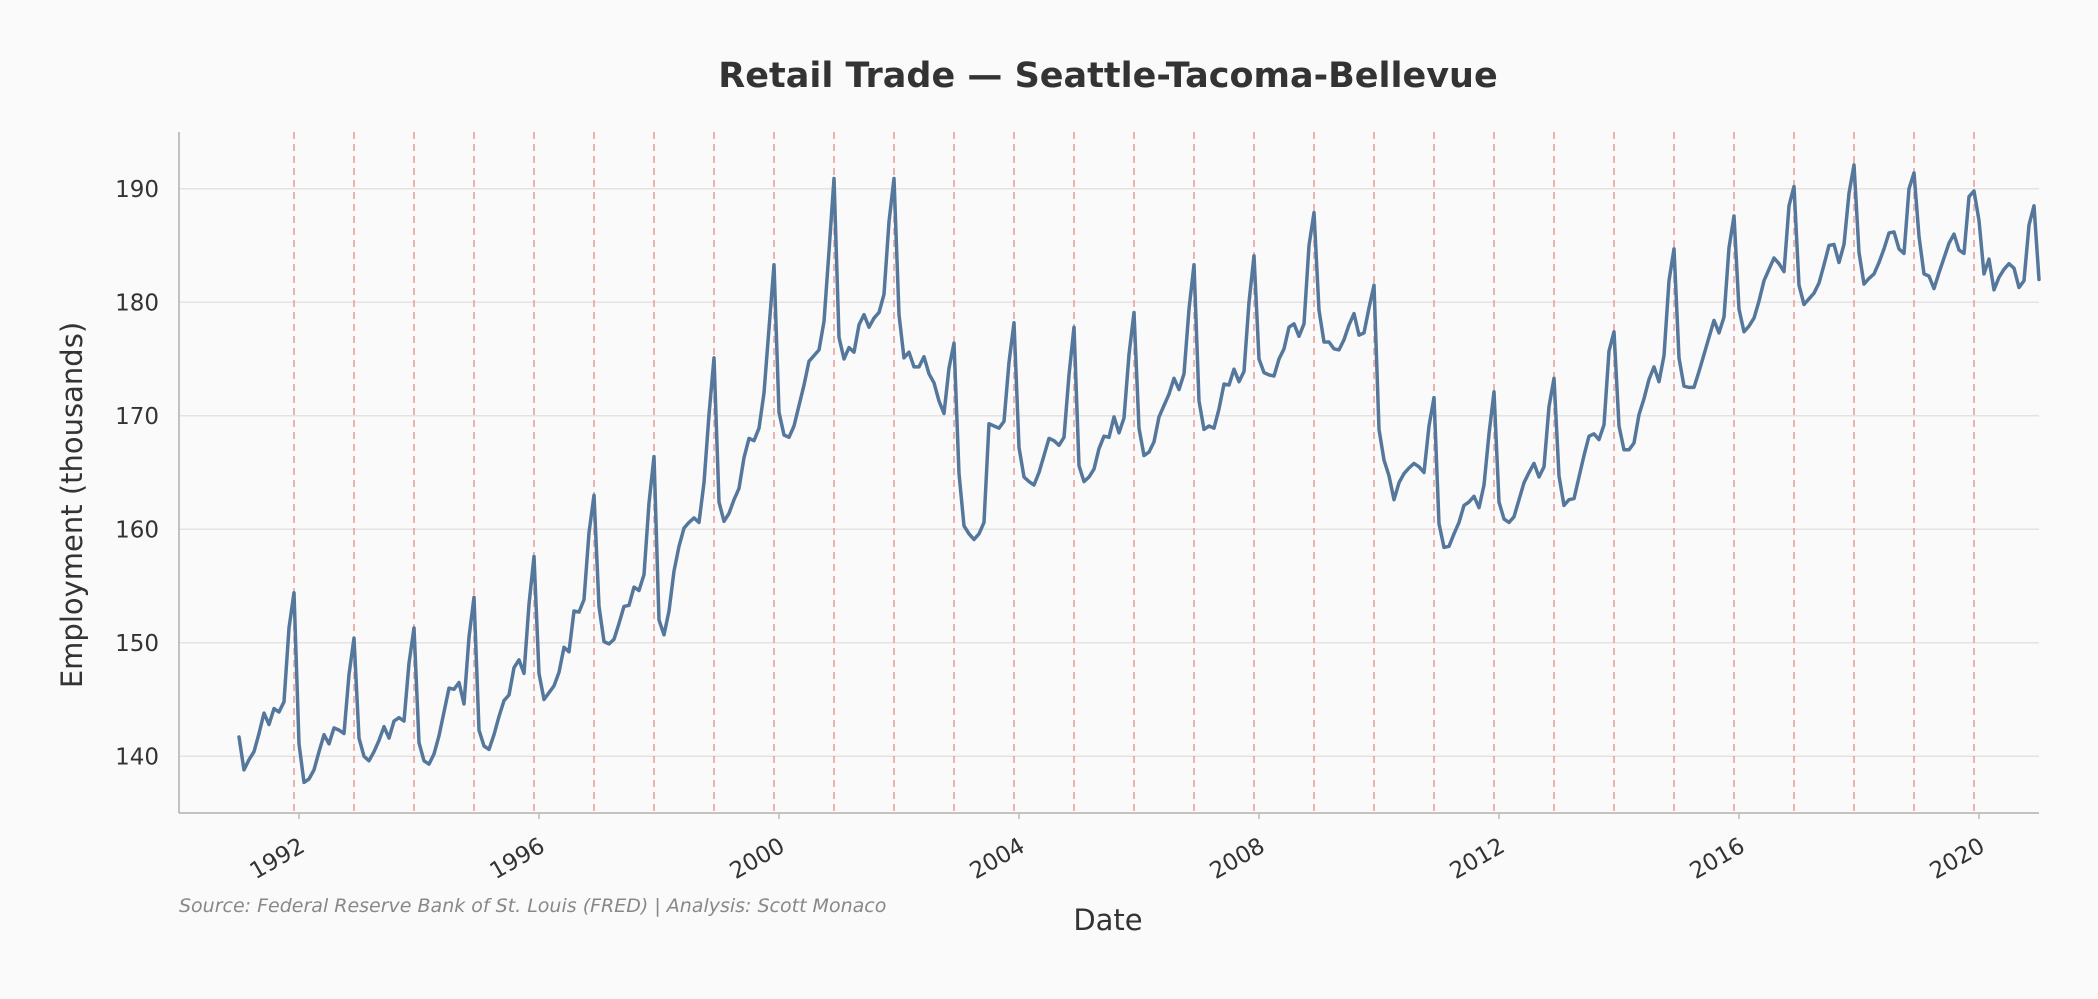  I want to click on y-tick-labels: 140 150 160 170 180 190, so click(137, 474).